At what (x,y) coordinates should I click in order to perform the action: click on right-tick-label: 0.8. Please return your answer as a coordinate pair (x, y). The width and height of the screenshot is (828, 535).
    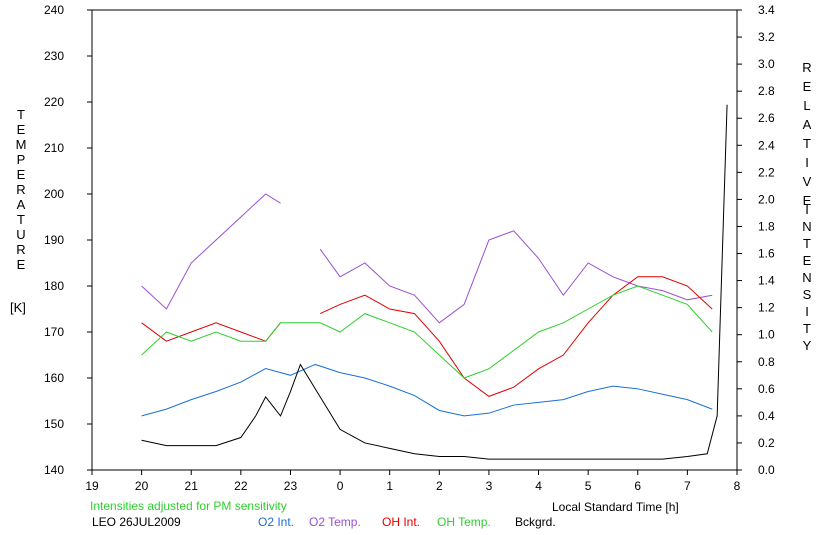
    Looking at the image, I should click on (766, 362).